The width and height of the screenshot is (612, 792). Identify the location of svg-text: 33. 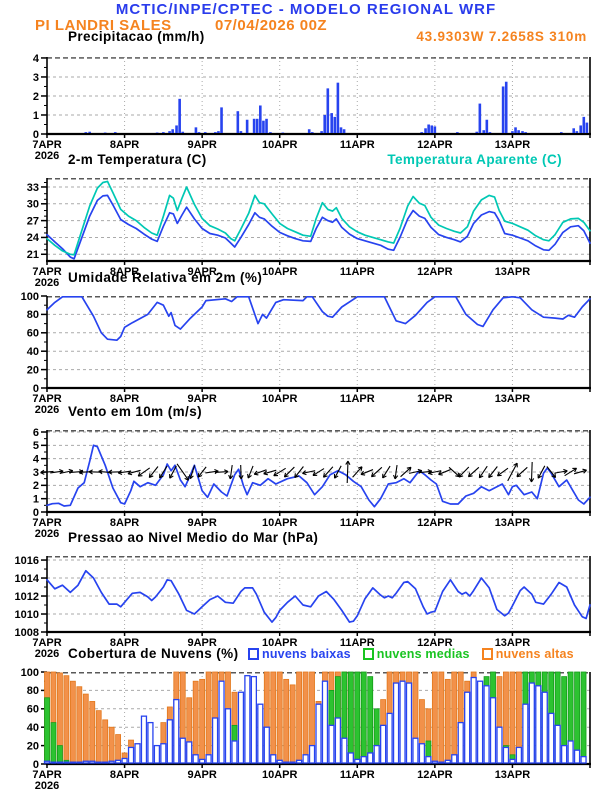
(33, 188).